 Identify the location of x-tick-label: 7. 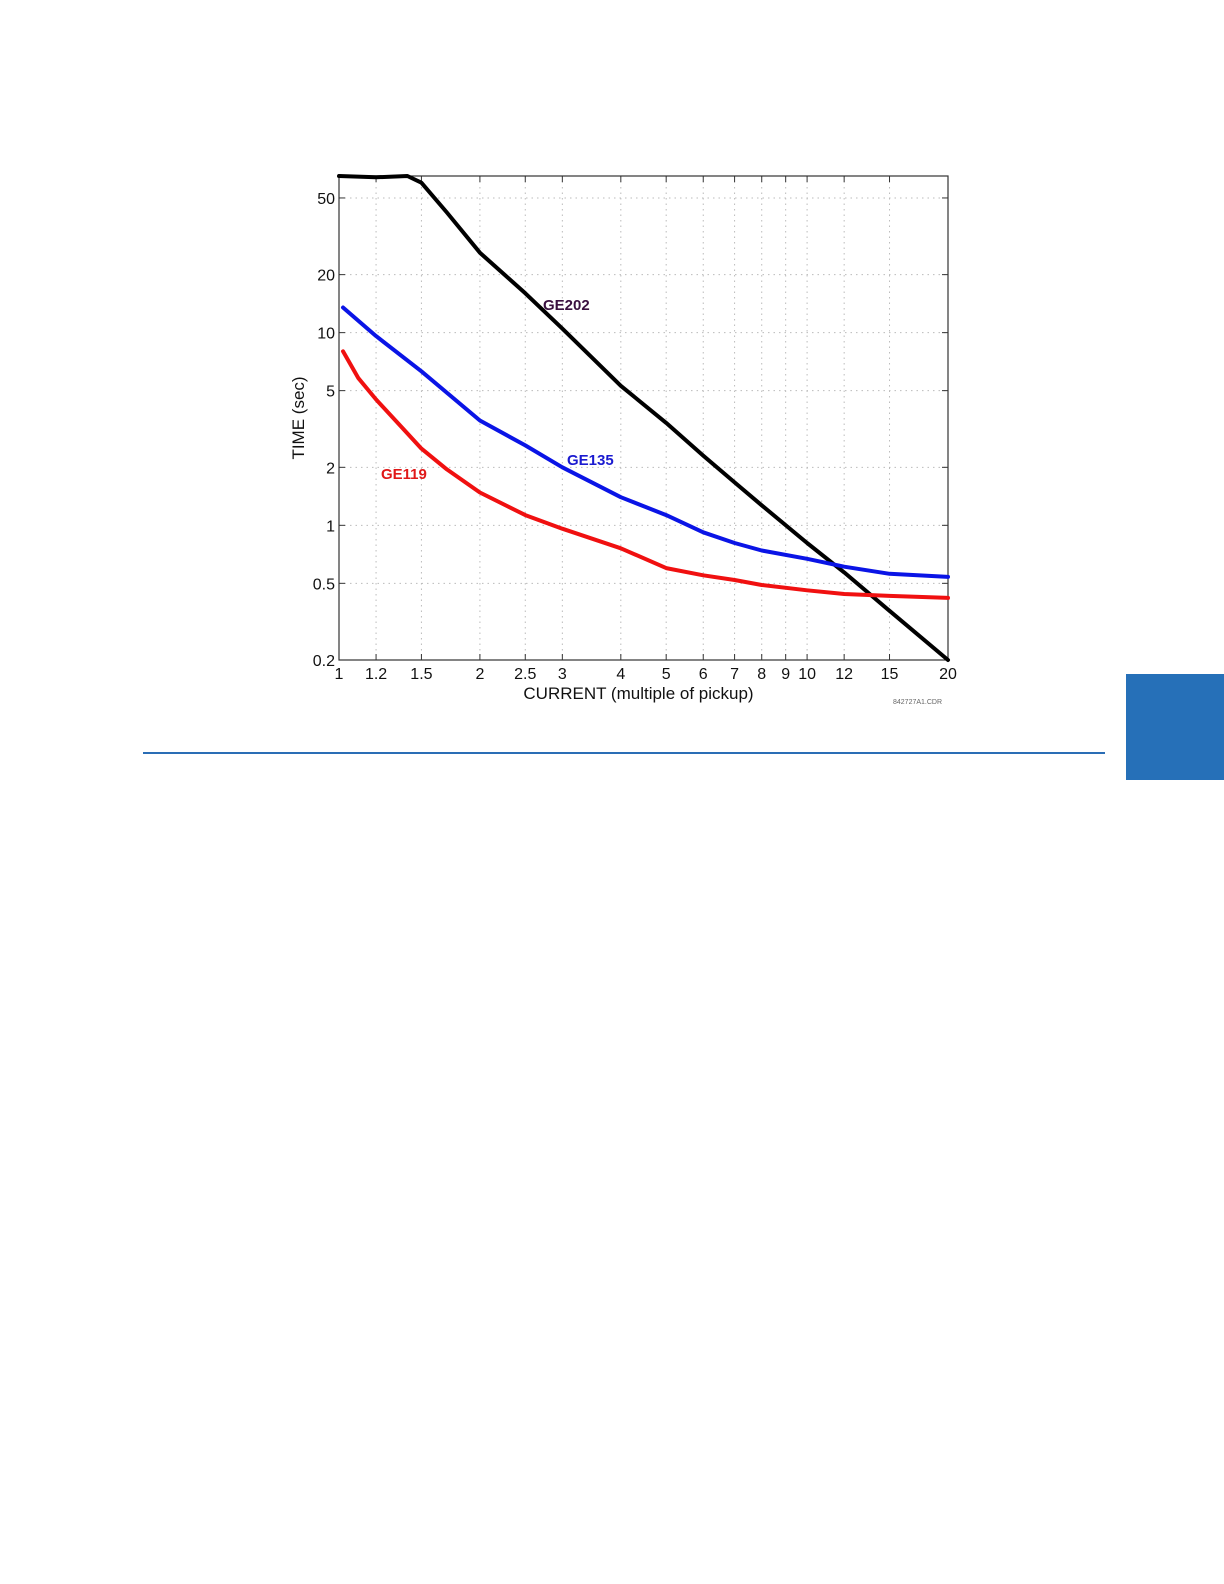
(734, 674).